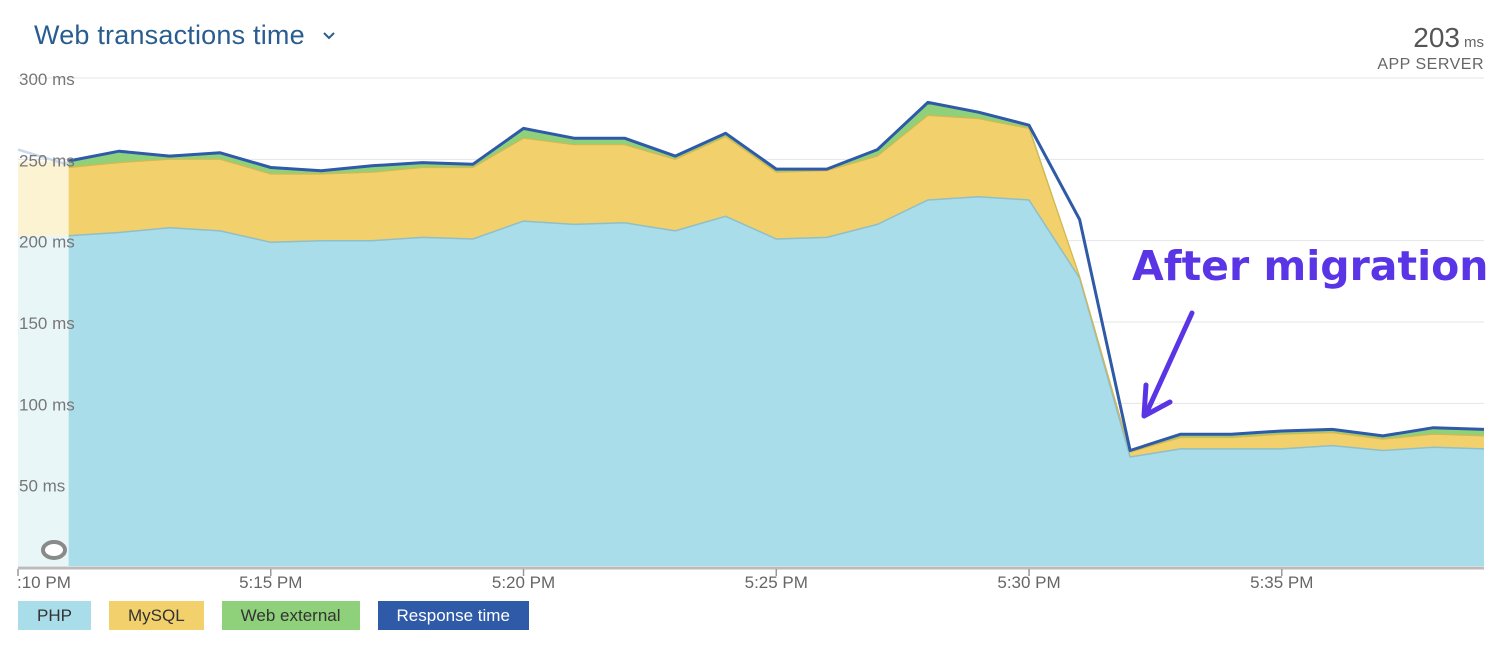 Image resolution: width=1500 pixels, height=656 pixels. What do you see at coordinates (523, 582) in the screenshot?
I see `x-tick-label: 5:20 PM` at bounding box center [523, 582].